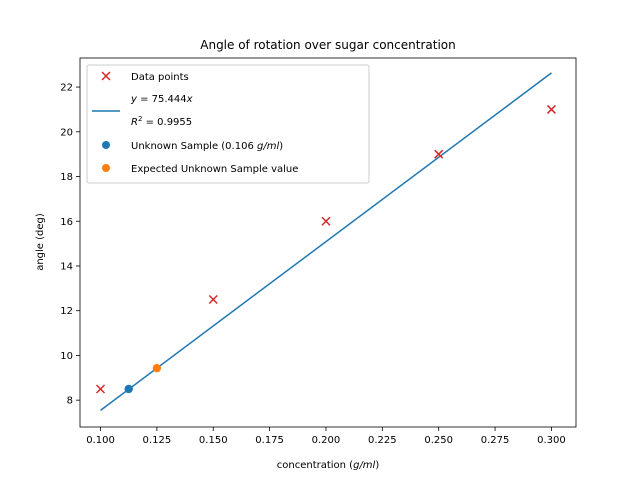 The height and width of the screenshot is (480, 640). Describe the element at coordinates (157, 368) in the screenshot. I see `expected-value-point` at that location.